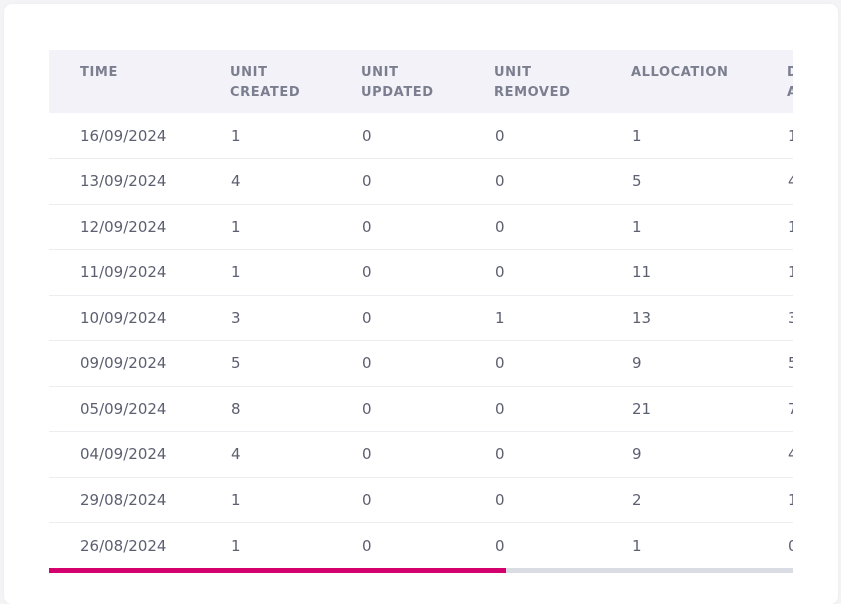 This screenshot has height=604, width=841. I want to click on time-cell: 05/09/2024, so click(123, 408).